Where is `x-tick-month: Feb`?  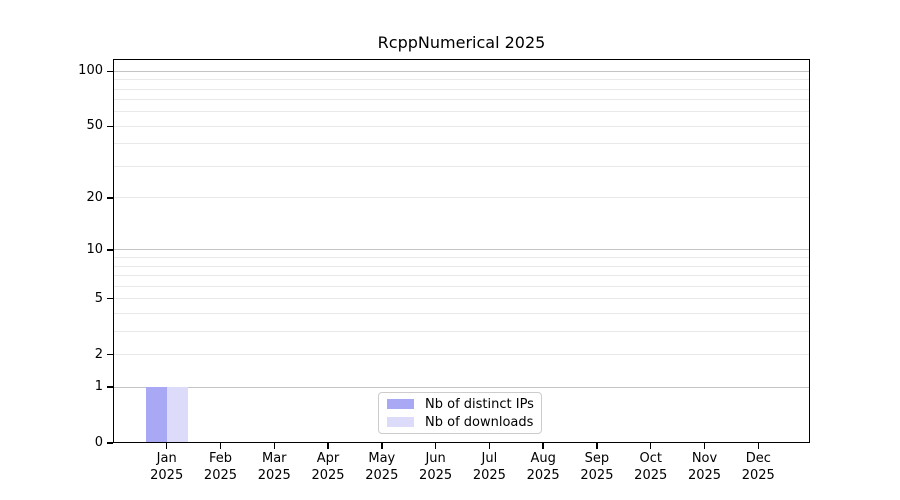 x-tick-month: Feb is located at coordinates (220, 458).